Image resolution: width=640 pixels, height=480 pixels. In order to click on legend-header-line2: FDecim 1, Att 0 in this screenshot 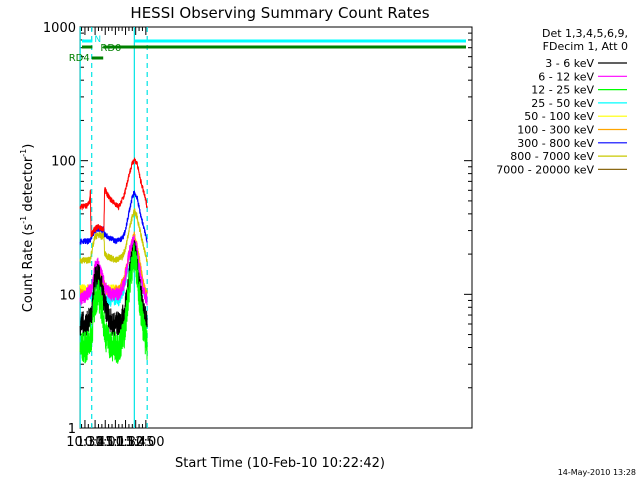, I will do `click(585, 46)`.